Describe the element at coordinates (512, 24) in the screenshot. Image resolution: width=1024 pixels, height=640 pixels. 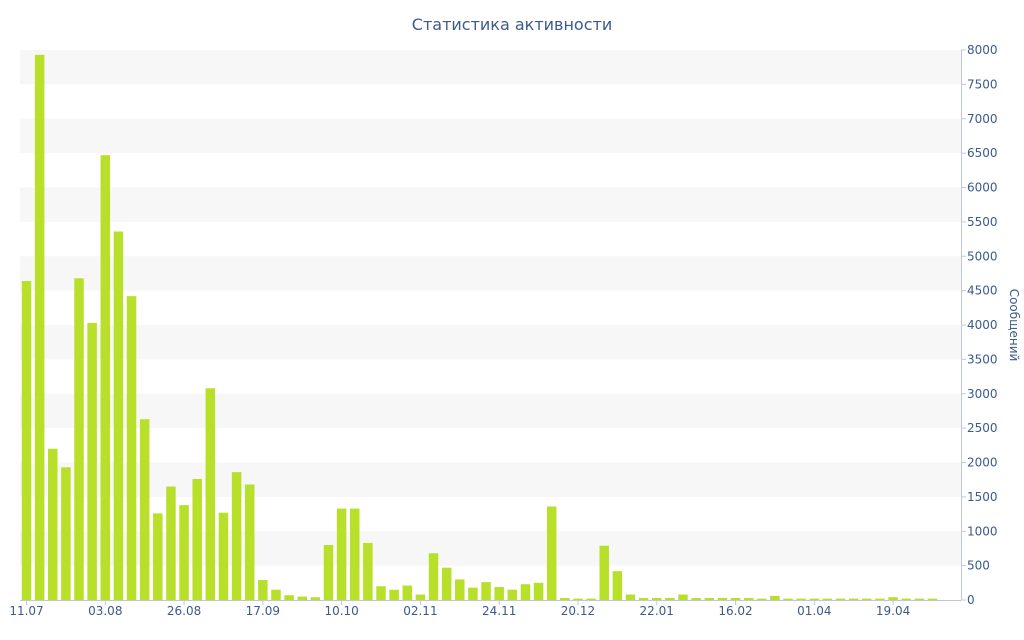
I see `chart-title: Статистика активности` at that location.